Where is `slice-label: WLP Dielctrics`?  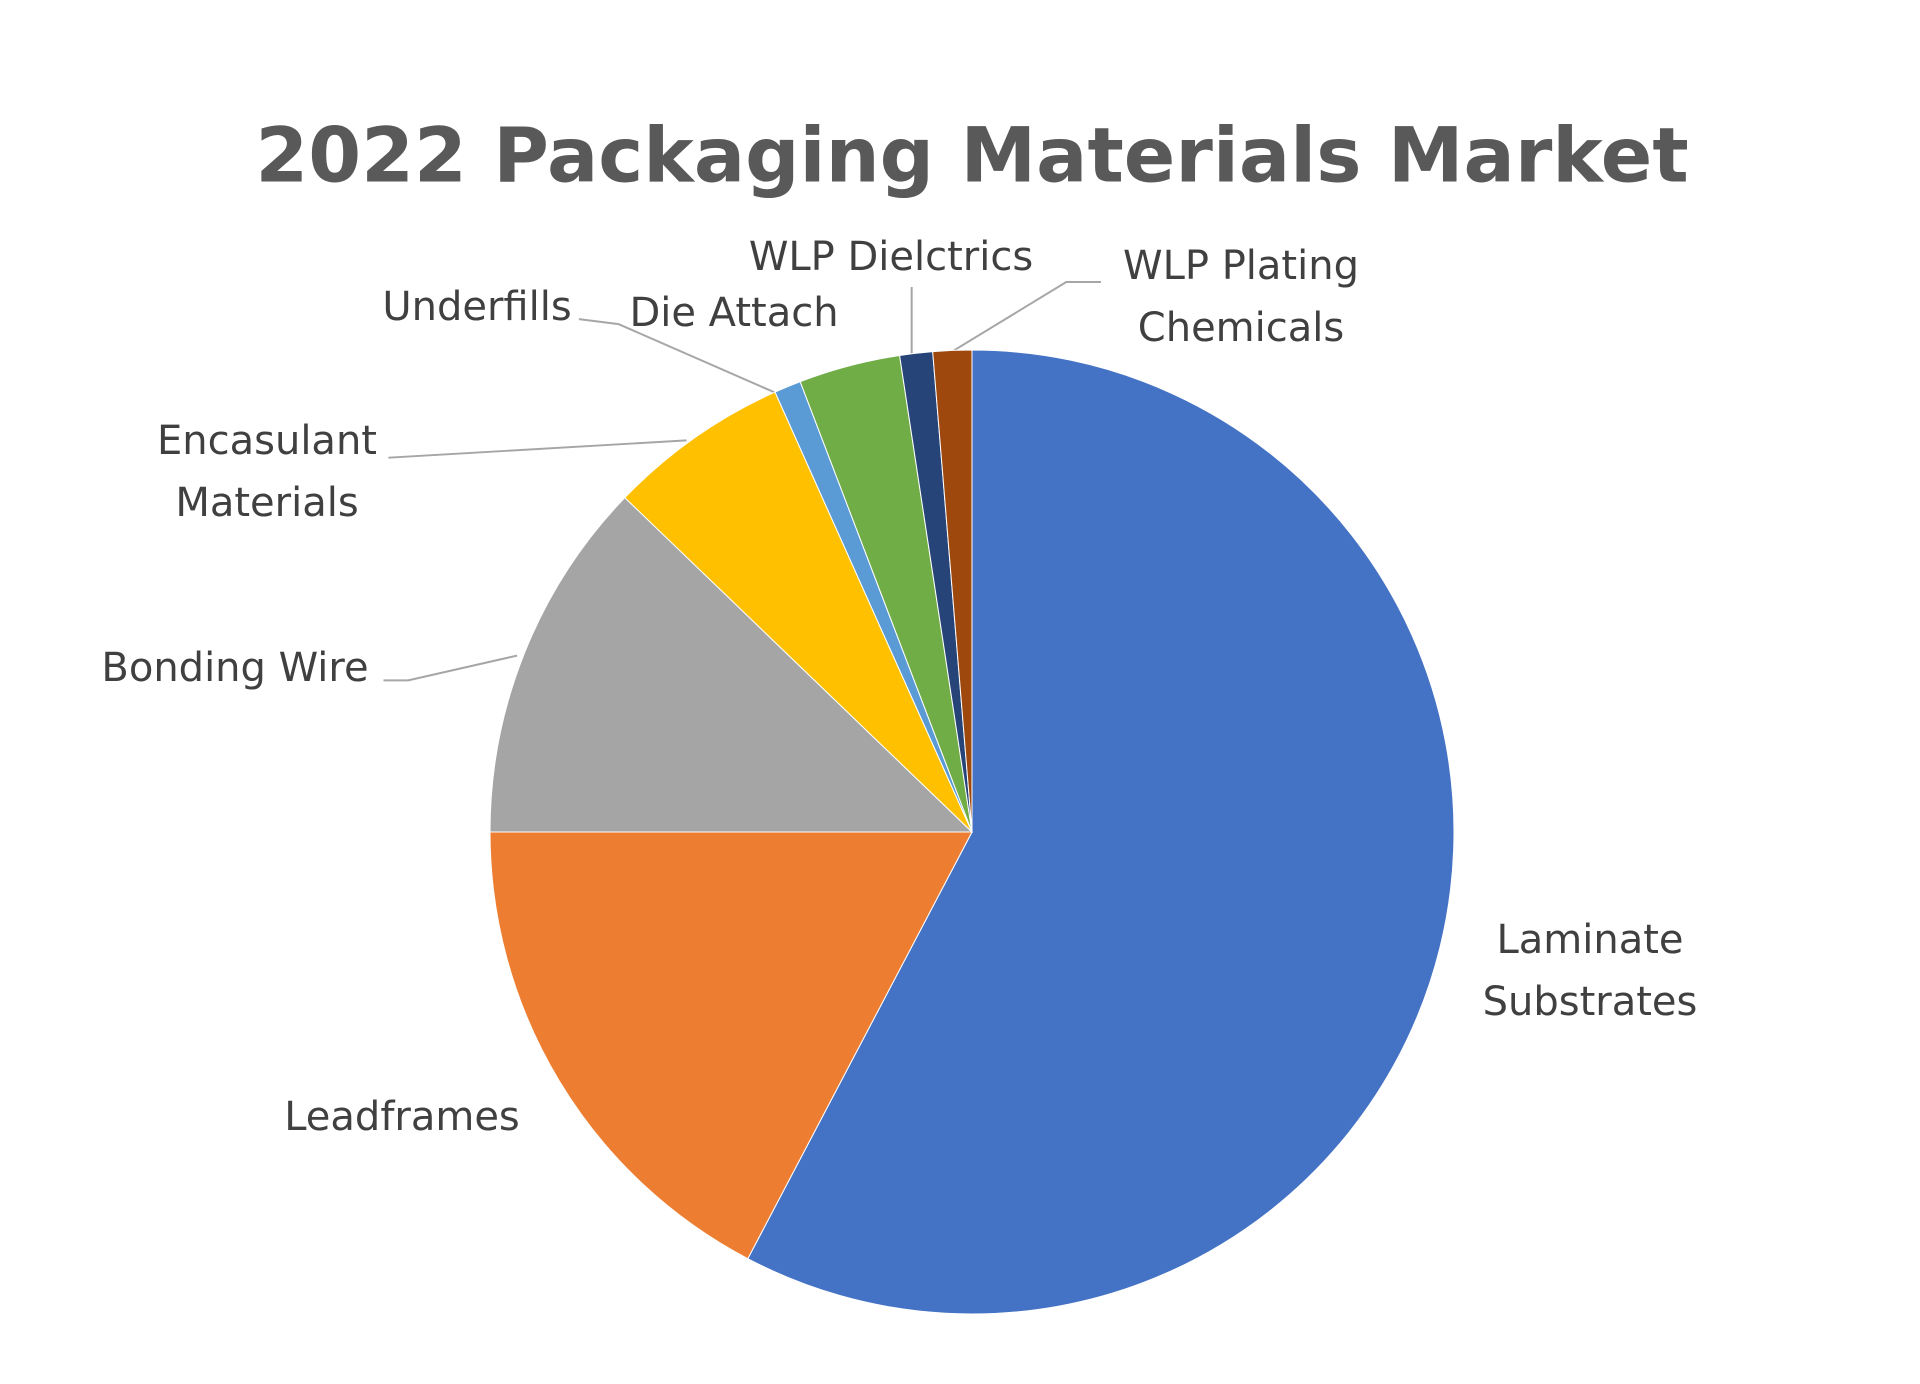 slice-label: WLP Dielctrics is located at coordinates (891, 257).